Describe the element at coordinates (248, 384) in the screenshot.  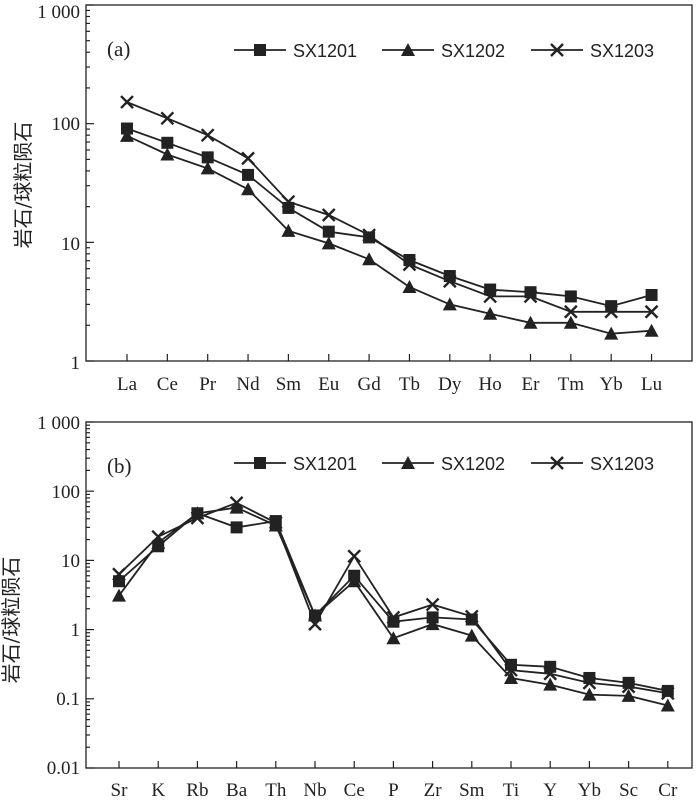
I see `x-tick-label-nd: Nd` at that location.